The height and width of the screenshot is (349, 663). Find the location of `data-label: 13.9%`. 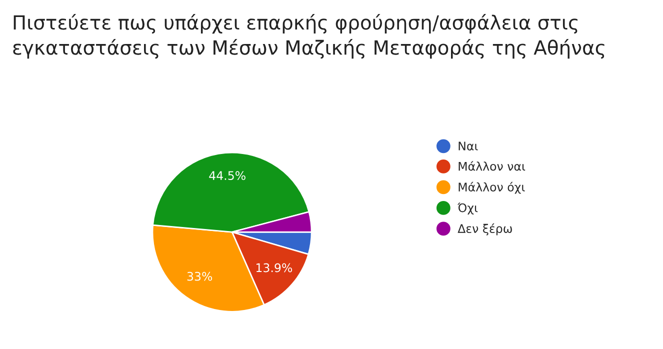

data-label: 13.9% is located at coordinates (274, 267).